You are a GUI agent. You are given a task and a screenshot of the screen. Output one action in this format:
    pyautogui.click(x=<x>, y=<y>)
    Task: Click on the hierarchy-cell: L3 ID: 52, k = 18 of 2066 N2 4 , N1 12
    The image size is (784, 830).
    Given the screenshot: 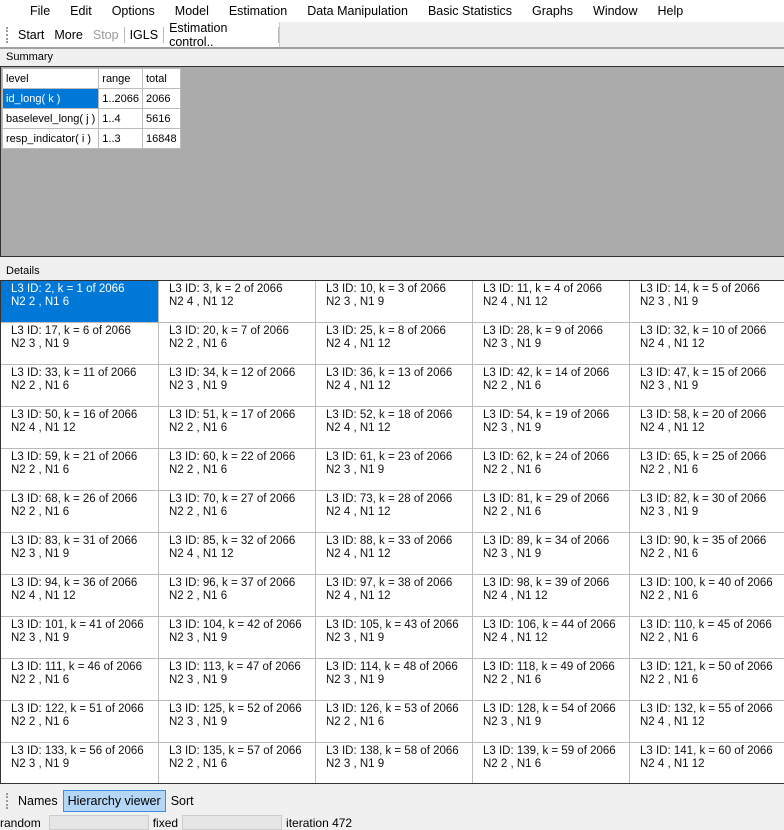 What is the action you would take?
    pyautogui.click(x=394, y=428)
    